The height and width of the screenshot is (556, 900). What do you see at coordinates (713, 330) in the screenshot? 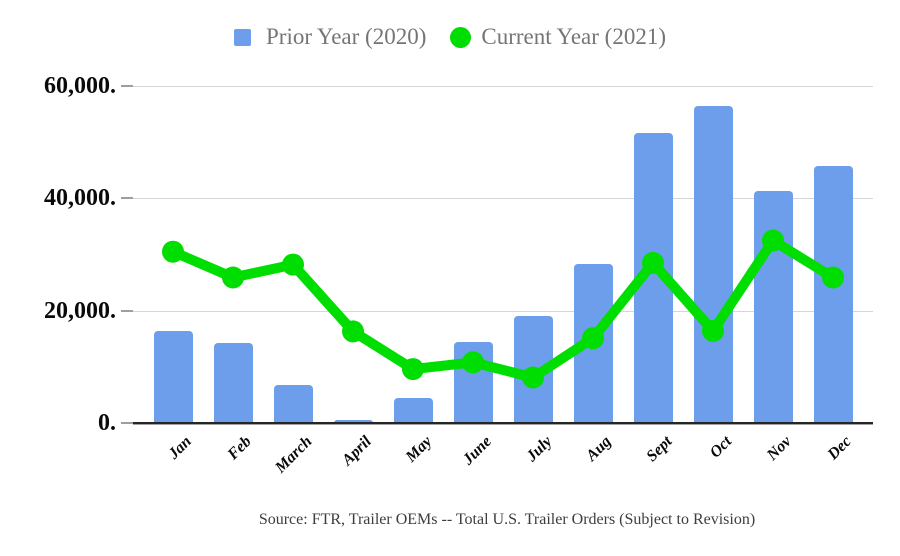
I see `point-oct` at bounding box center [713, 330].